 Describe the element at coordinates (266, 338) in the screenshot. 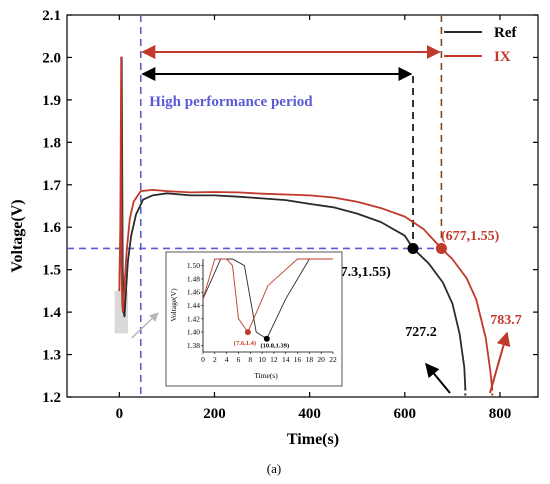

I see `inset-ref-min-point` at that location.